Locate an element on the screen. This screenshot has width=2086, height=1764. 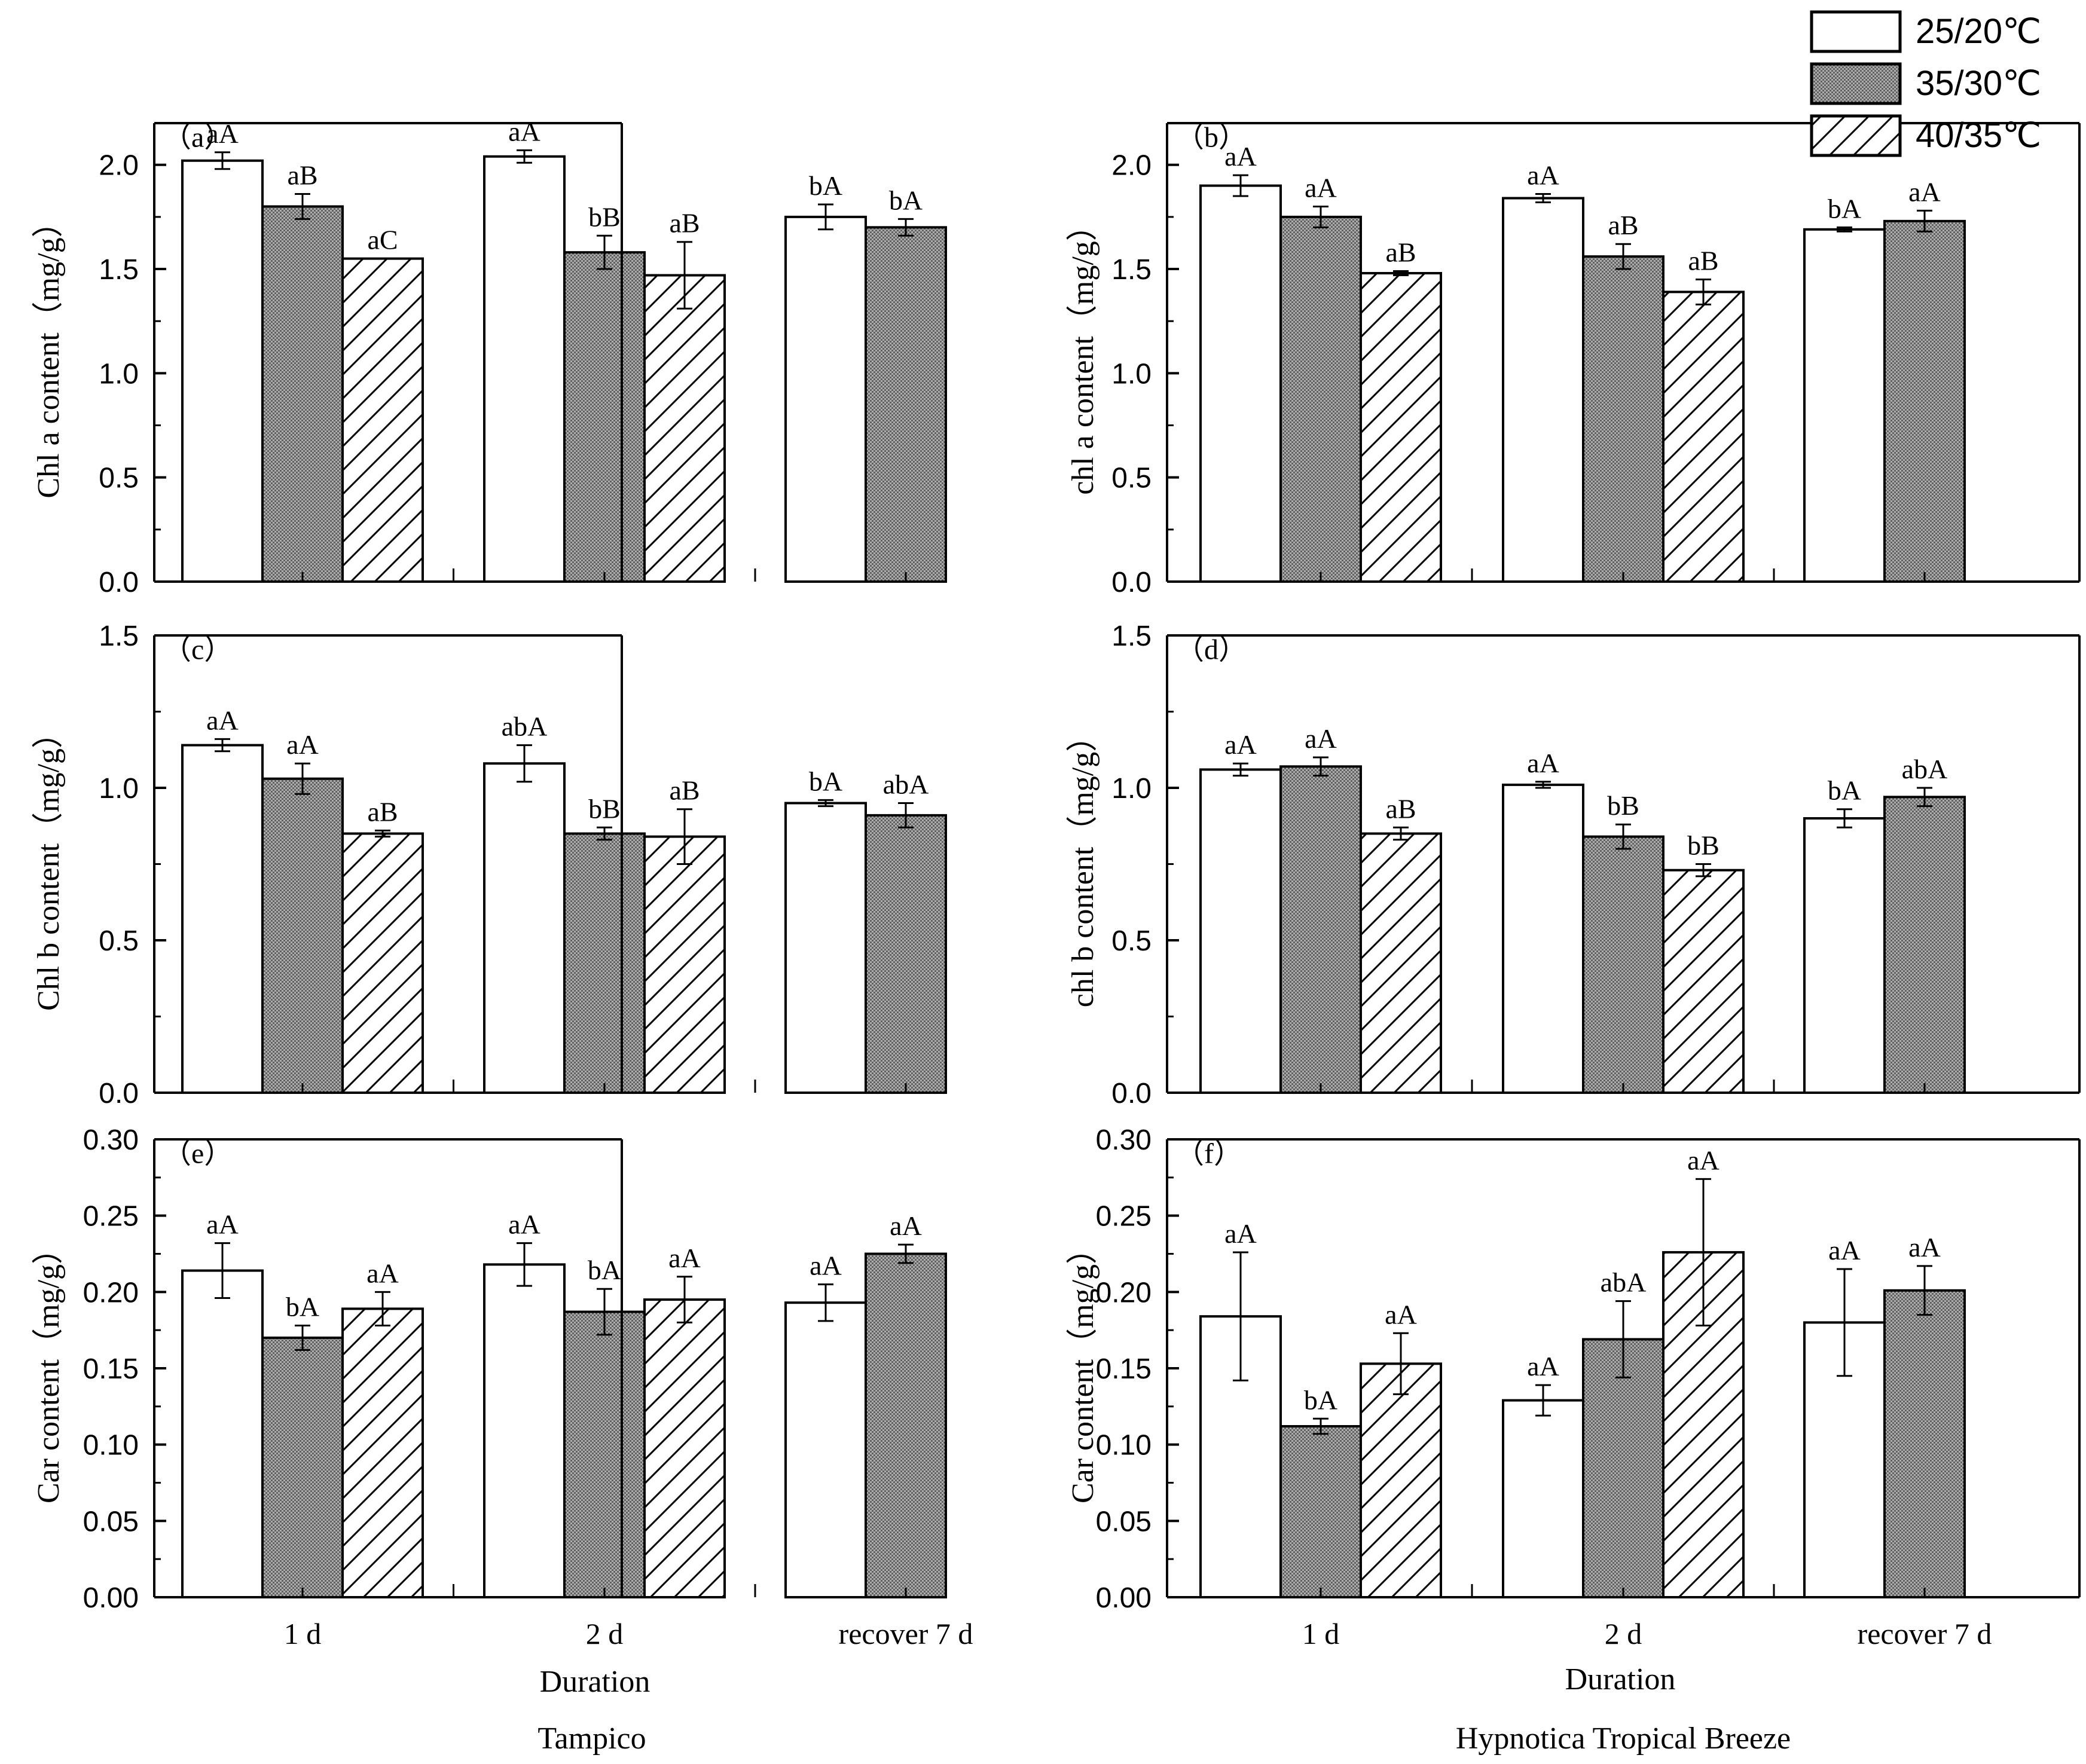
y-tick-label-f-2: 0.10 is located at coordinates (1124, 1446).